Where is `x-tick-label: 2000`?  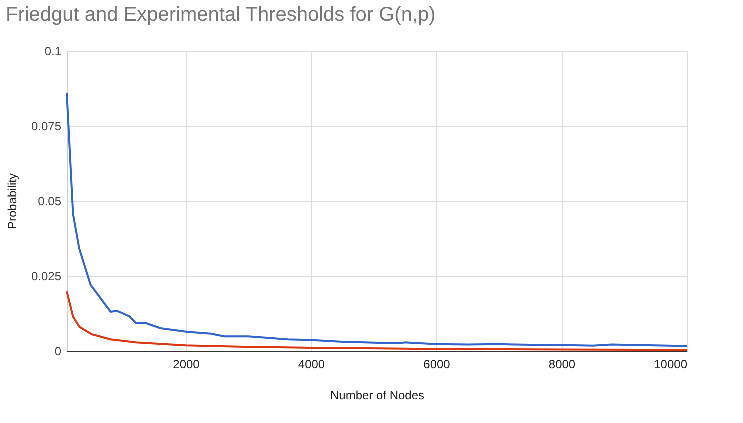
x-tick-label: 2000 is located at coordinates (186, 365).